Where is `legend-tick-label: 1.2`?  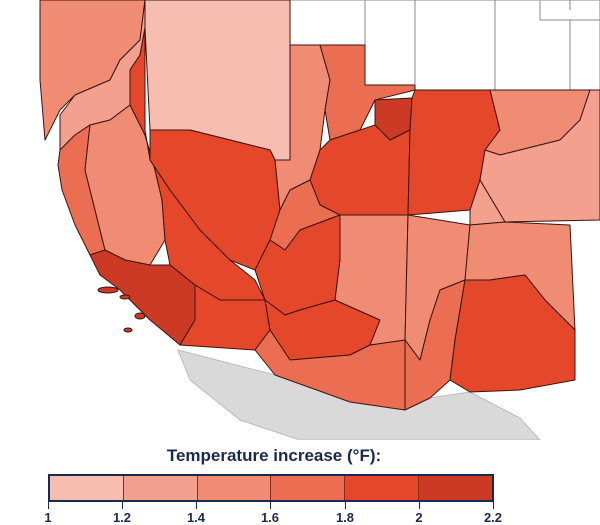
legend-tick-label: 1.2 is located at coordinates (122, 517).